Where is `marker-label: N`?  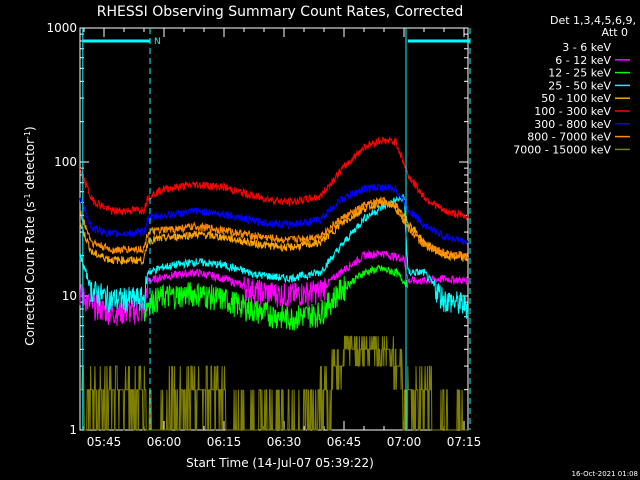 marker-label: N is located at coordinates (157, 42).